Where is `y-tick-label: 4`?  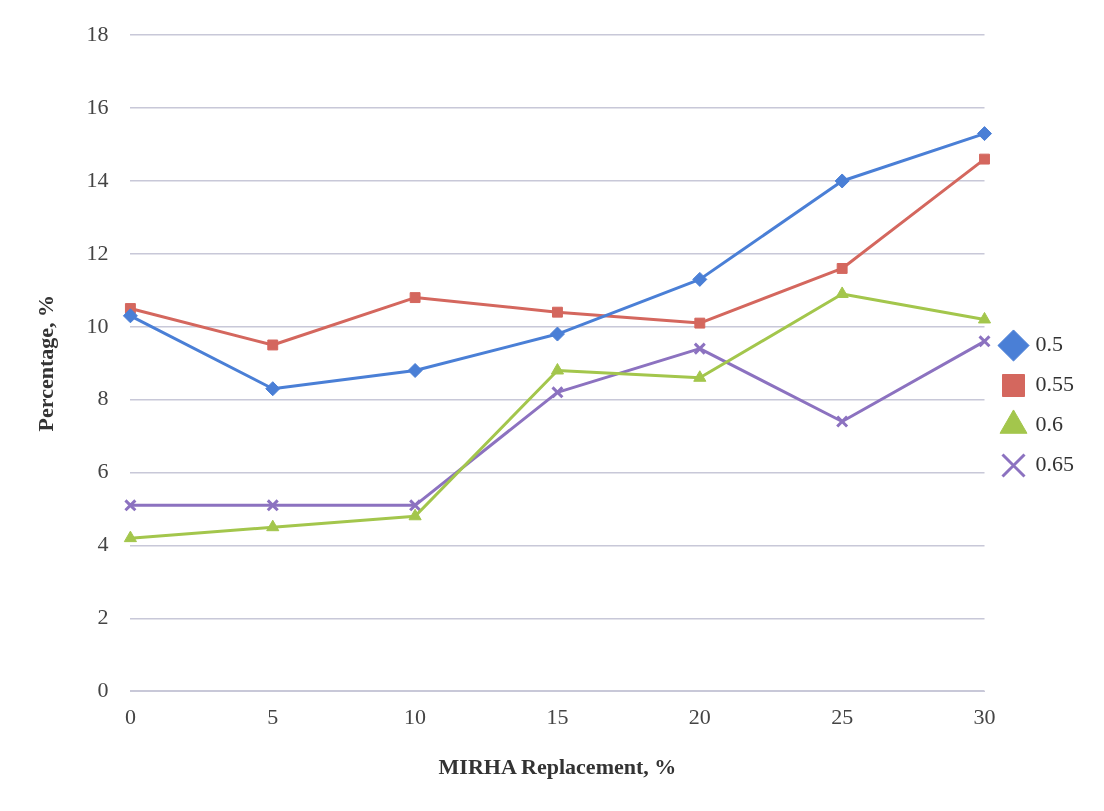
y-tick-label: 4 is located at coordinates (103, 544).